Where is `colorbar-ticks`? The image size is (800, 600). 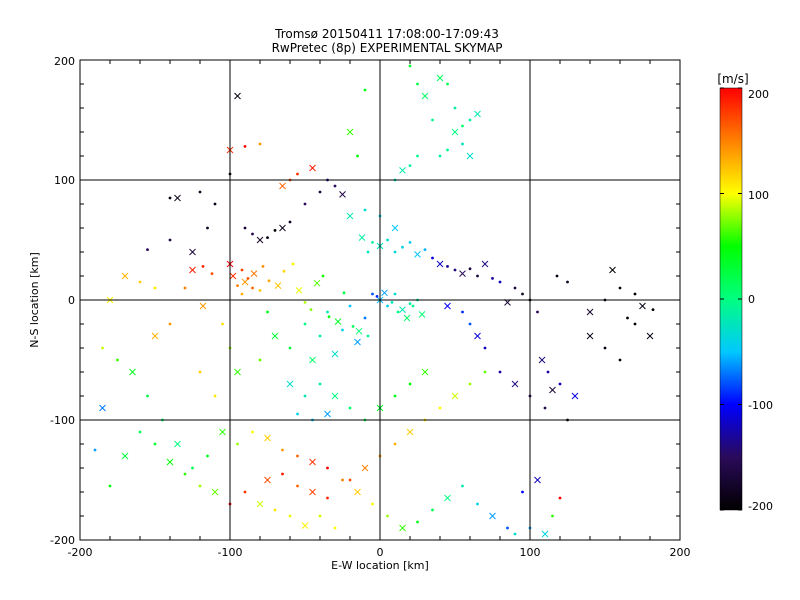 colorbar-ticks is located at coordinates (731, 299).